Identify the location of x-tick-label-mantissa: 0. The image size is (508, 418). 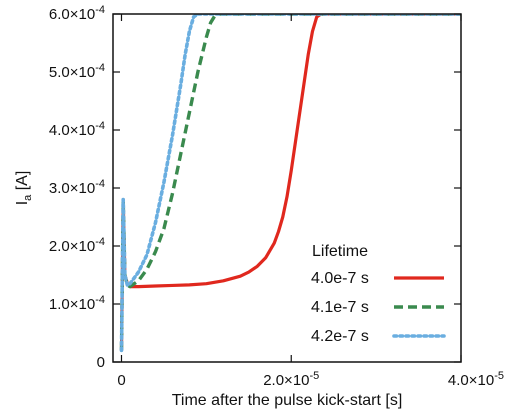
(121, 380).